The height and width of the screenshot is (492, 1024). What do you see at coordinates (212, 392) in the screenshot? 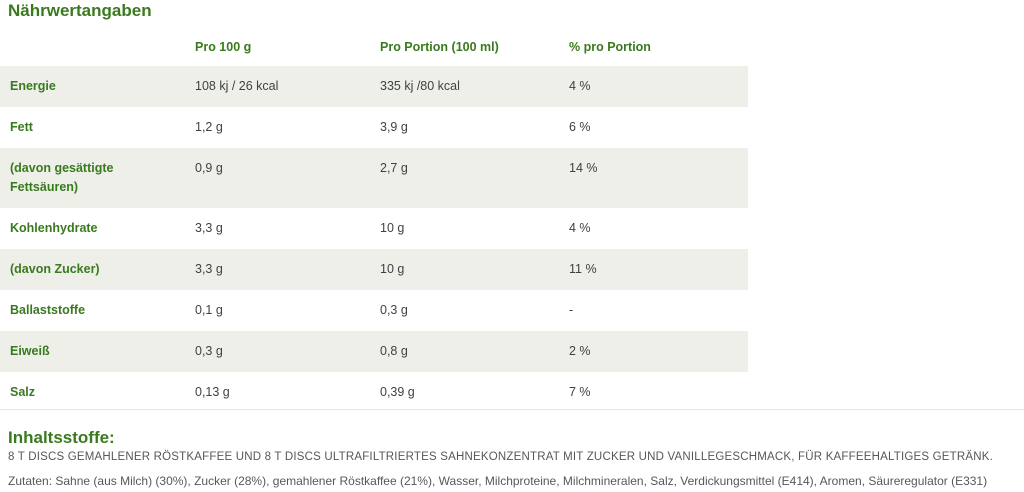
I see `value-per-100g: 0,13 g` at bounding box center [212, 392].